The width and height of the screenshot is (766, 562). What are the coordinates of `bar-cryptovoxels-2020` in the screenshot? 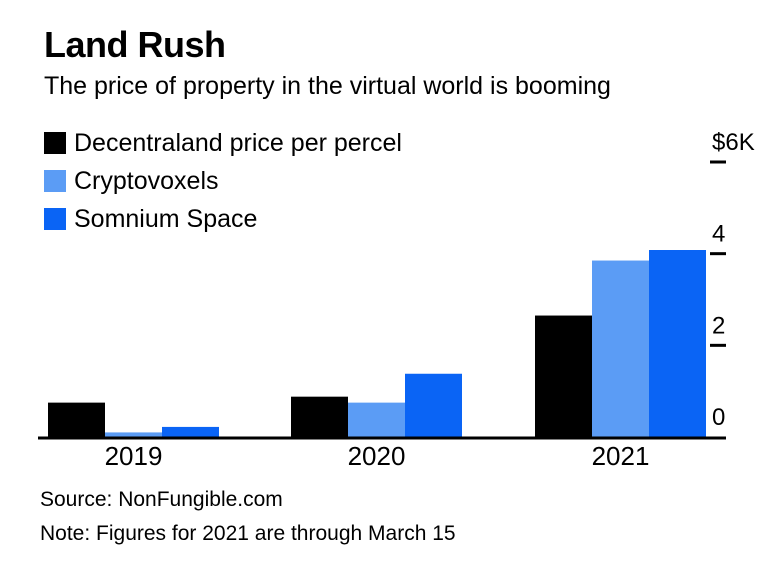 It's located at (376, 419).